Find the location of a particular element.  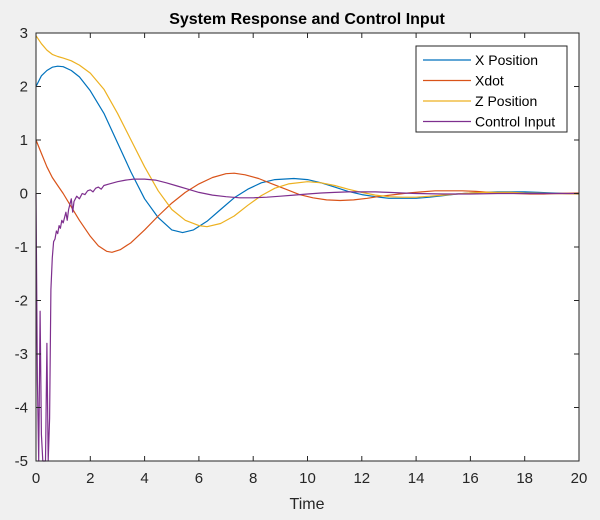

y-tick-label-5: -2 is located at coordinates (21, 301).